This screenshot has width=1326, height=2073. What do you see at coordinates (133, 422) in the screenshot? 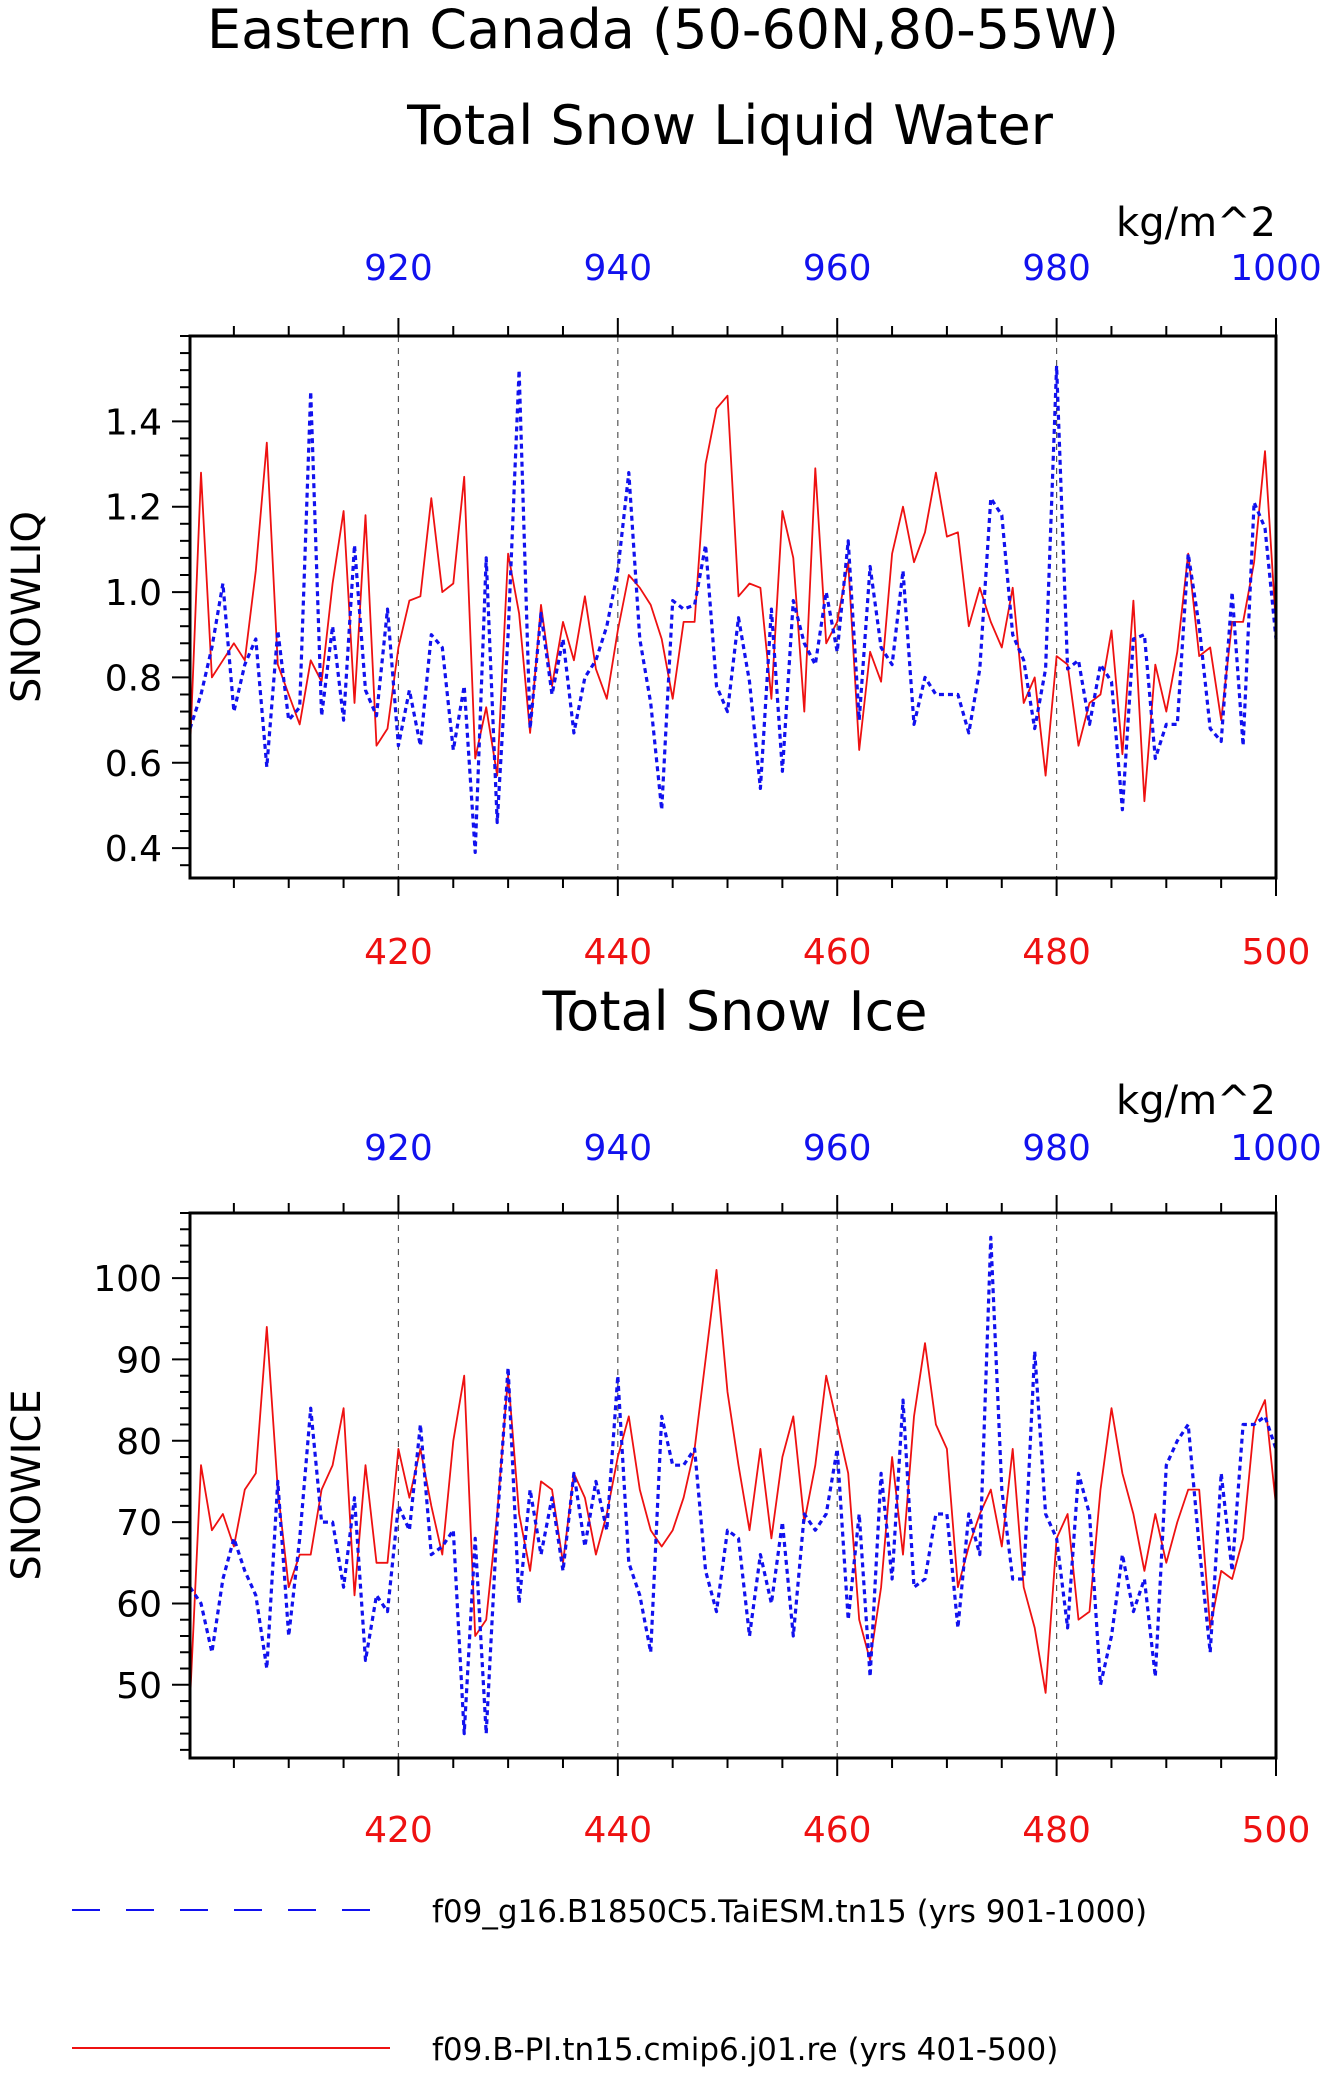
I see `y-tick-label-5: 1.4` at bounding box center [133, 422].